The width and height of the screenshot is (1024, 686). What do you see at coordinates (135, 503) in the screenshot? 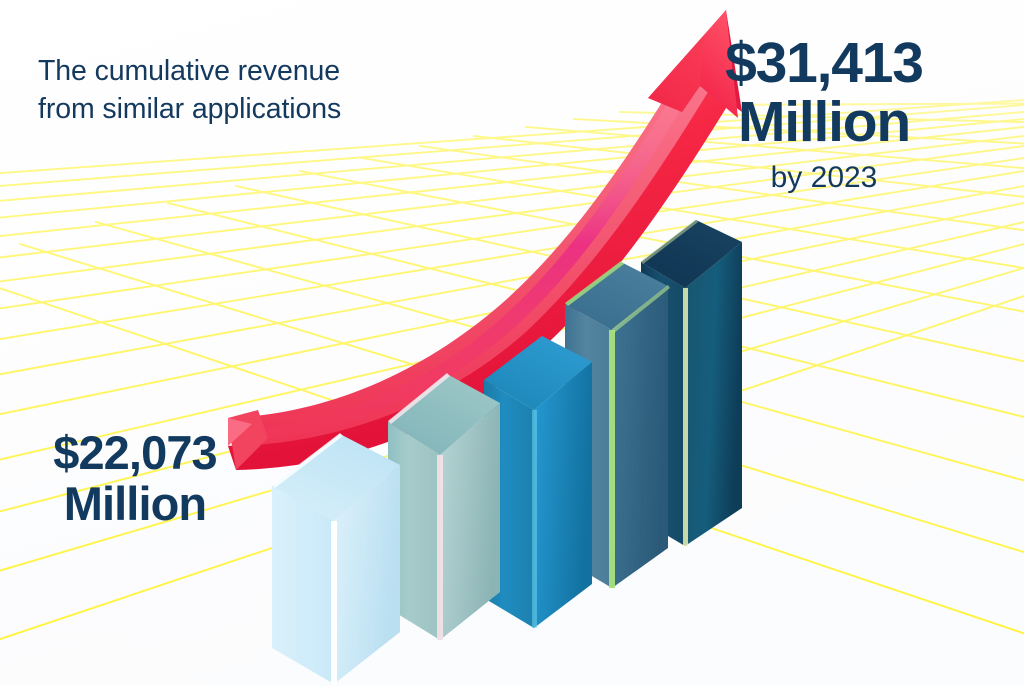
I see `value-left-unit: Million` at bounding box center [135, 503].